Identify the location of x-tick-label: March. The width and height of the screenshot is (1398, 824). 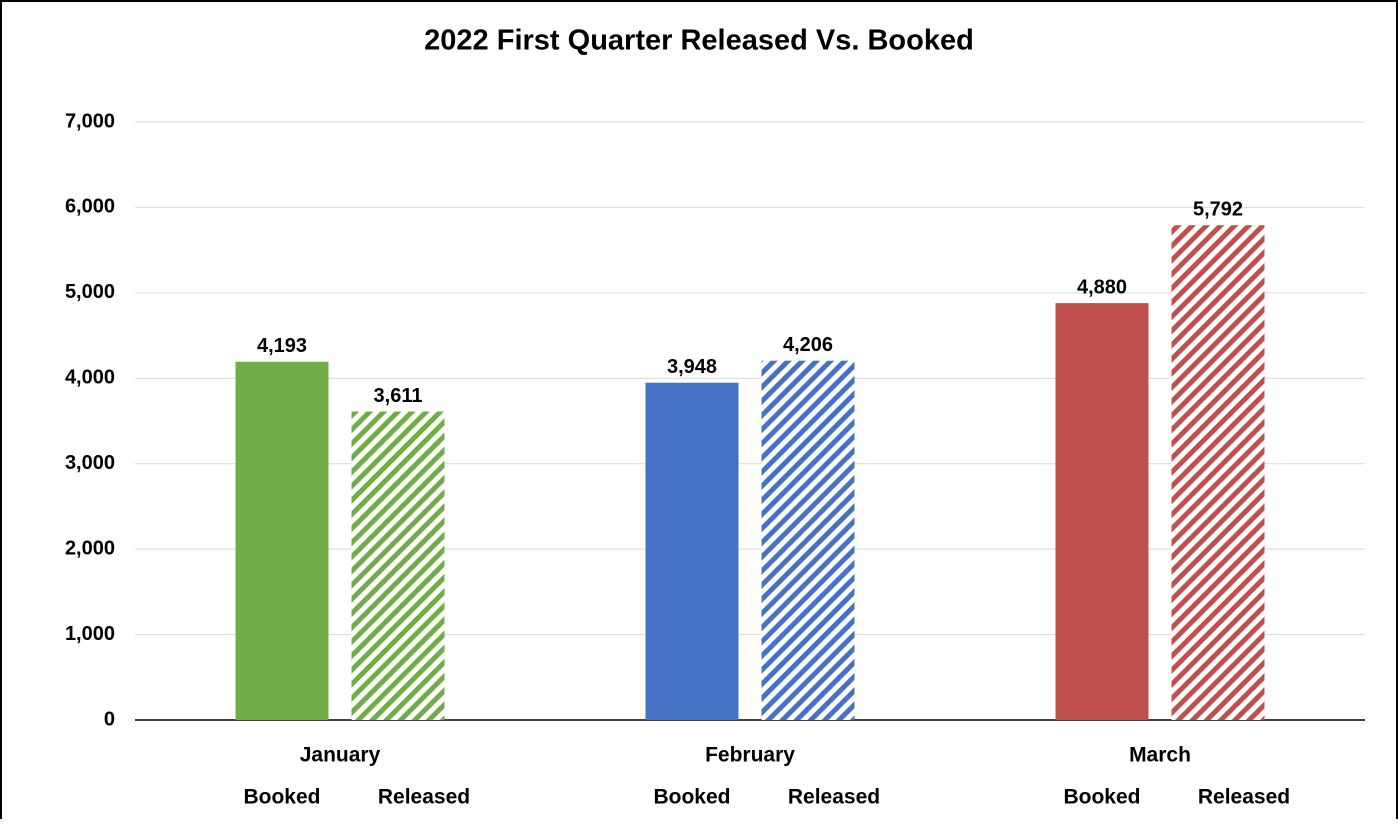
(1160, 755).